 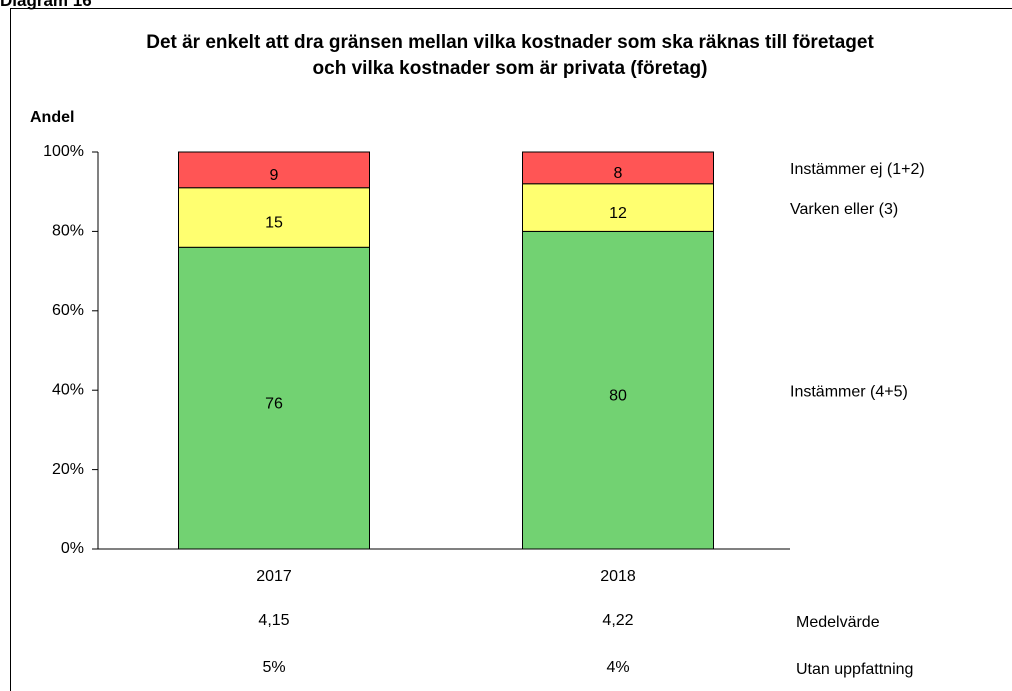 What do you see at coordinates (68, 389) in the screenshot?
I see `y-tick-label: 40%` at bounding box center [68, 389].